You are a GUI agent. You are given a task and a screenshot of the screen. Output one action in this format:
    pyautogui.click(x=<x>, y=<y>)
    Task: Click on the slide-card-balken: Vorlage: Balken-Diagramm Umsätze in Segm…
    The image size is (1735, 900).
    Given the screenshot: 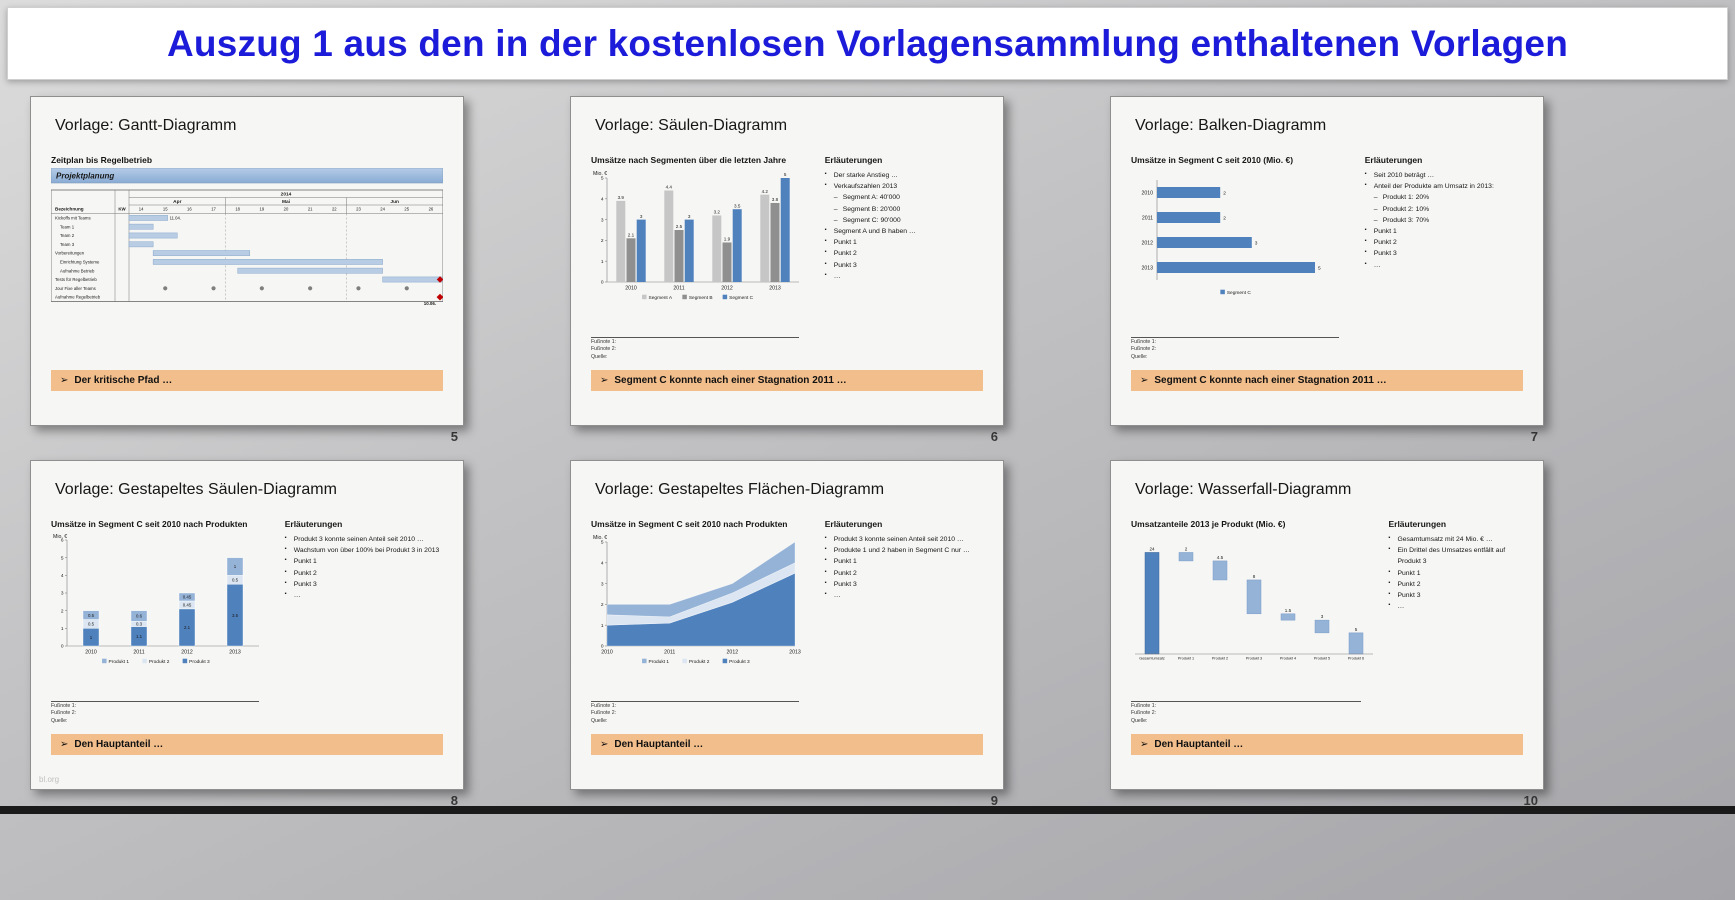 What is the action you would take?
    pyautogui.click(x=1327, y=261)
    